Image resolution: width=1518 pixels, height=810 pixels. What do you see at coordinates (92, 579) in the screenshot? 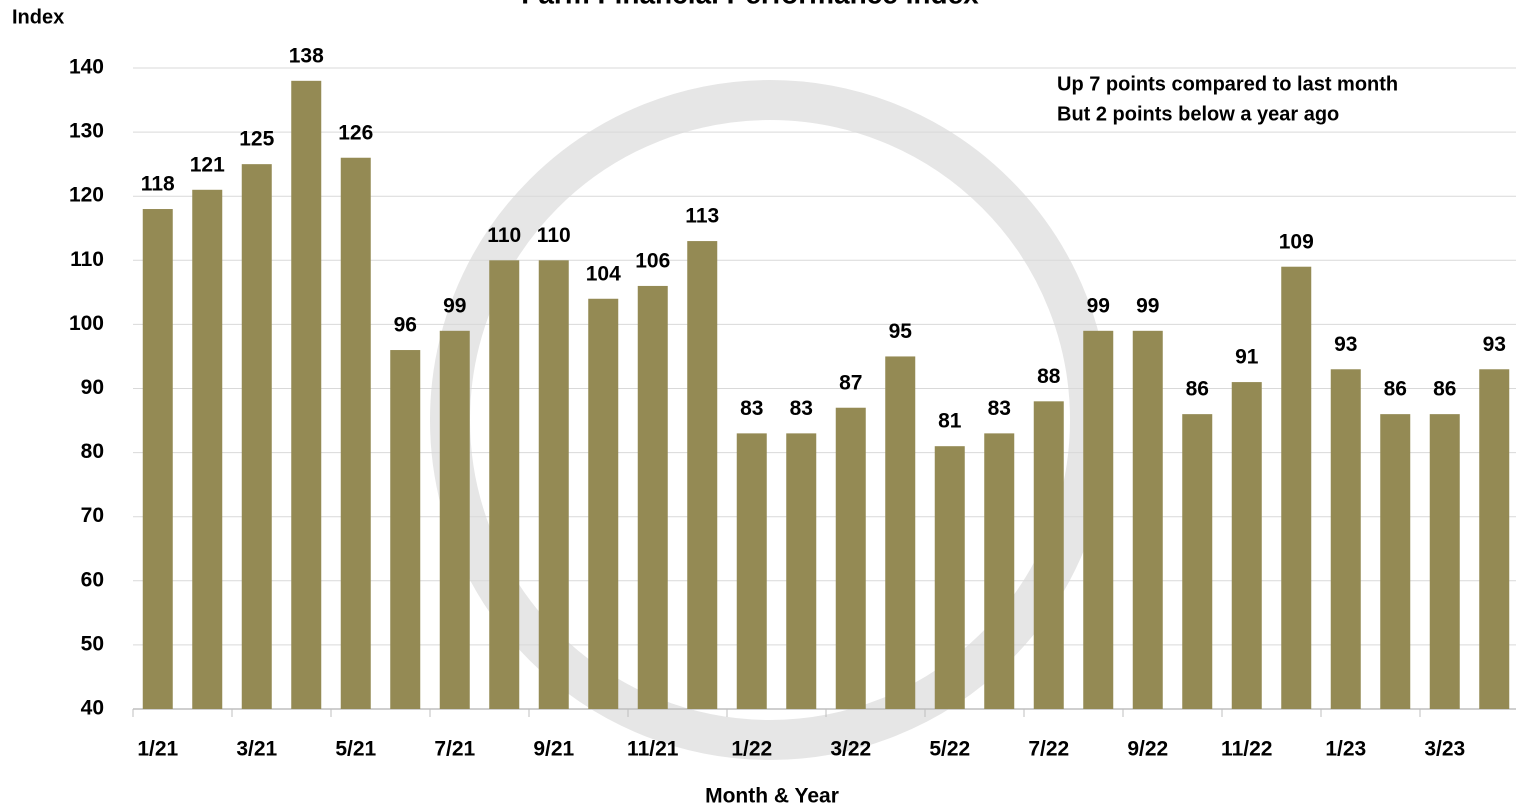
I see `y-tick-label: 60` at bounding box center [92, 579].